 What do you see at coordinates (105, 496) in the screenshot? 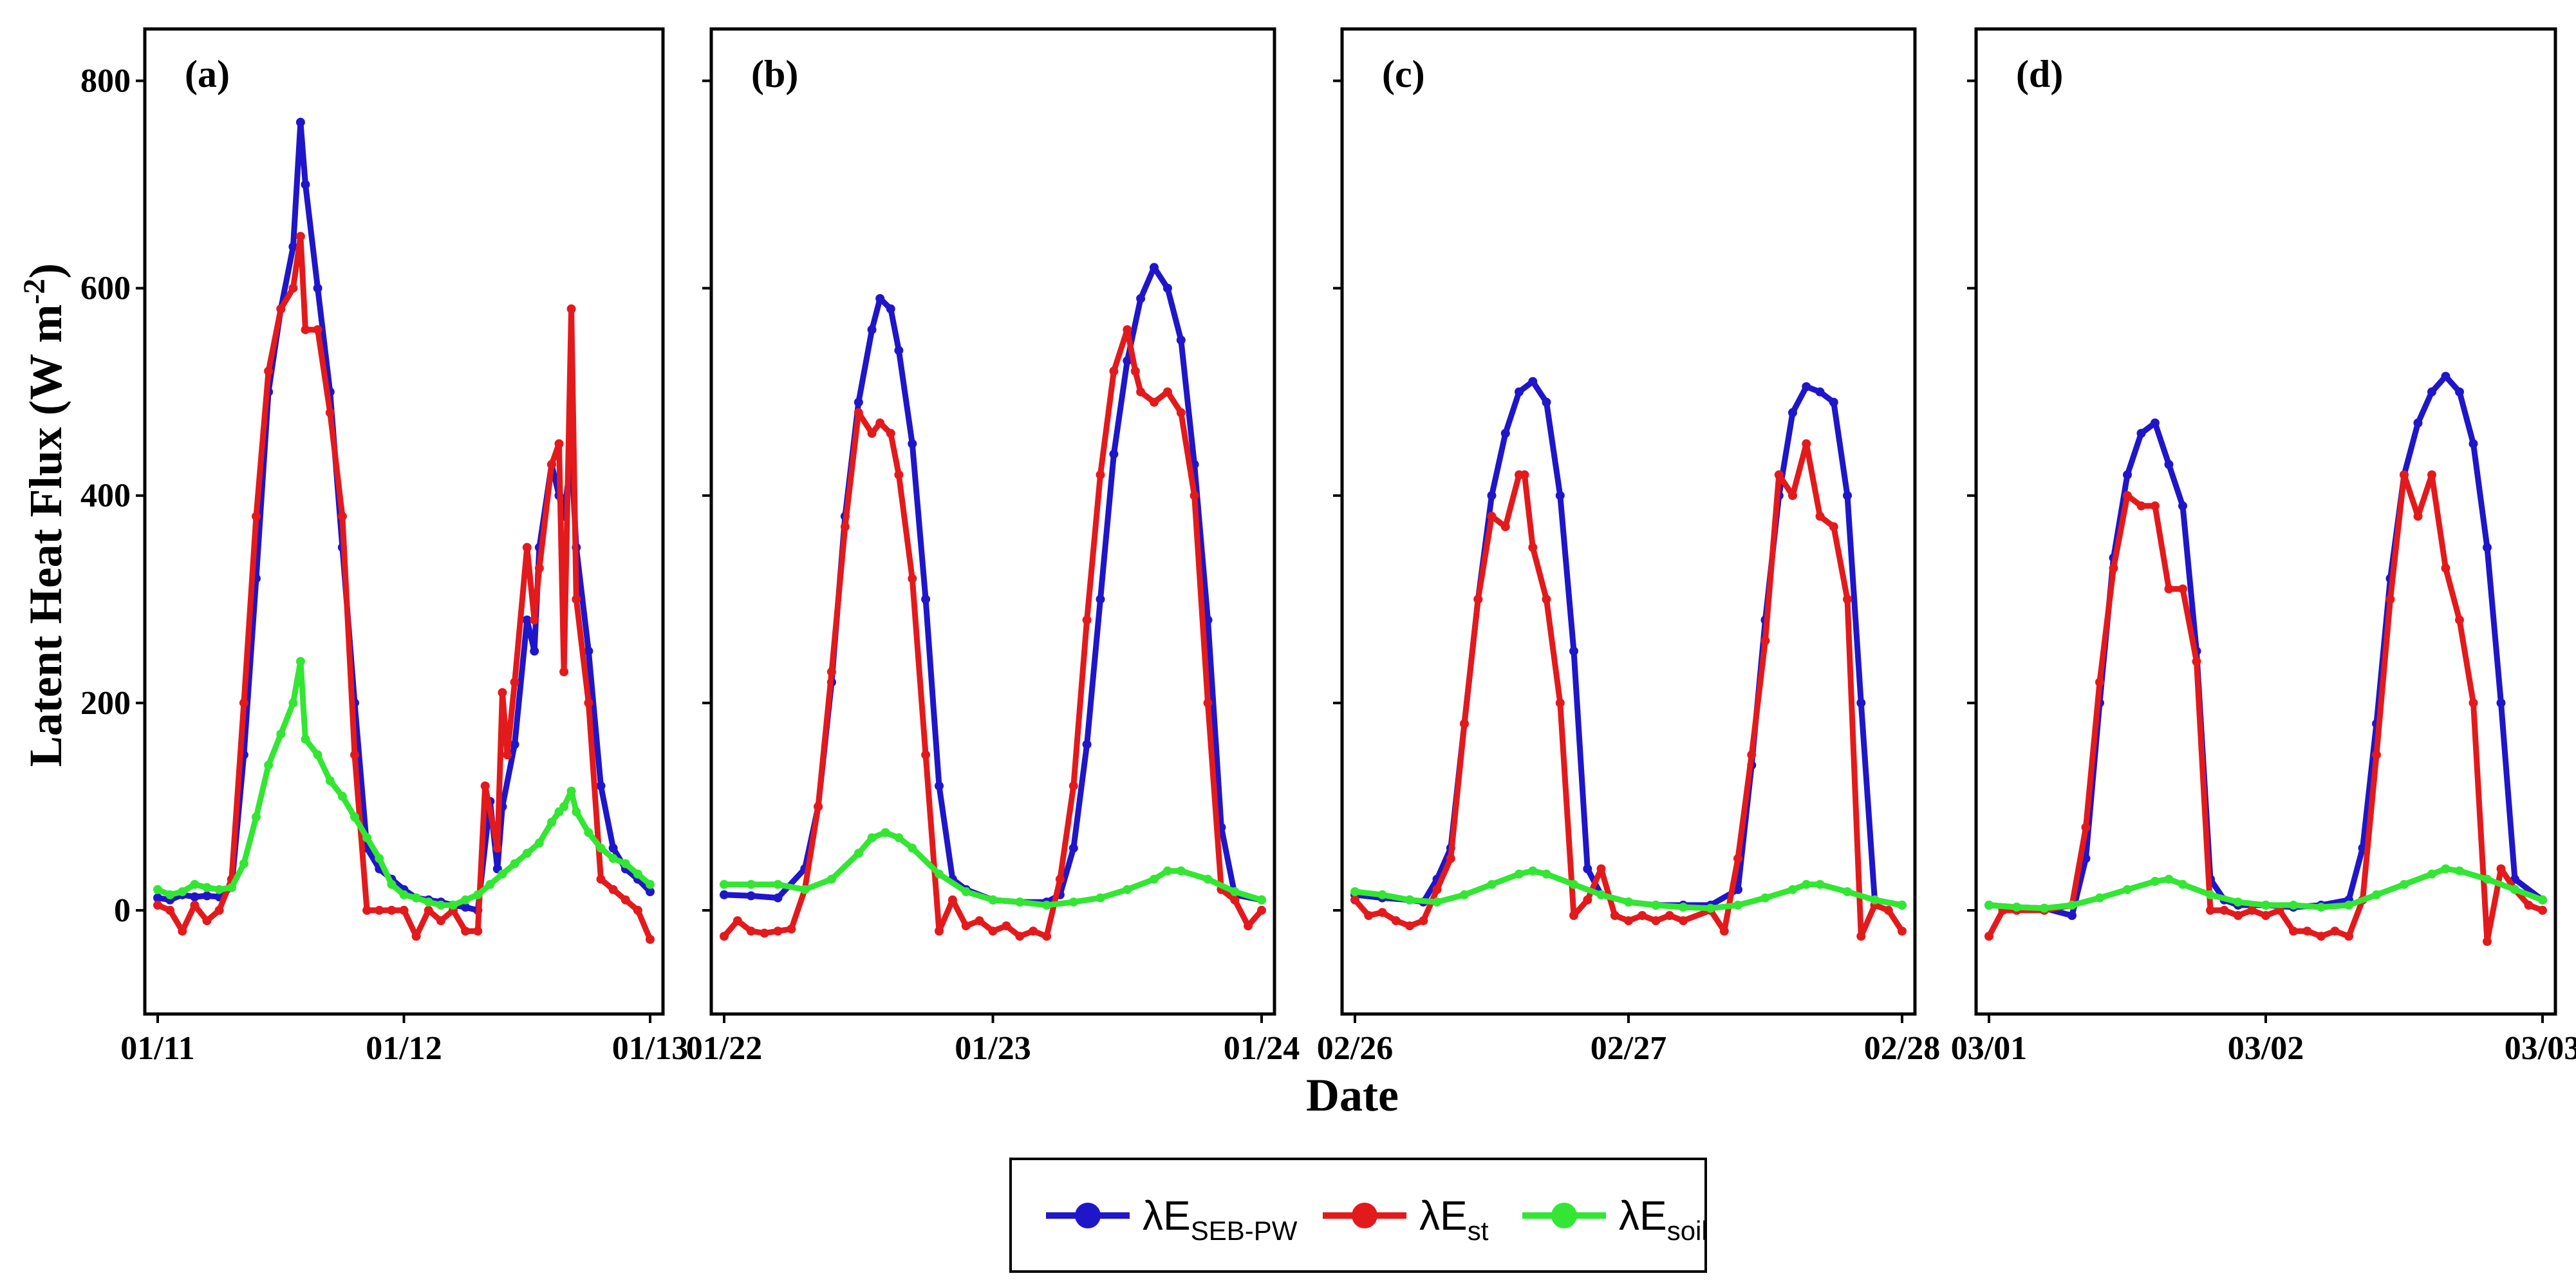
I see `y-tick-label: 400` at bounding box center [105, 496].